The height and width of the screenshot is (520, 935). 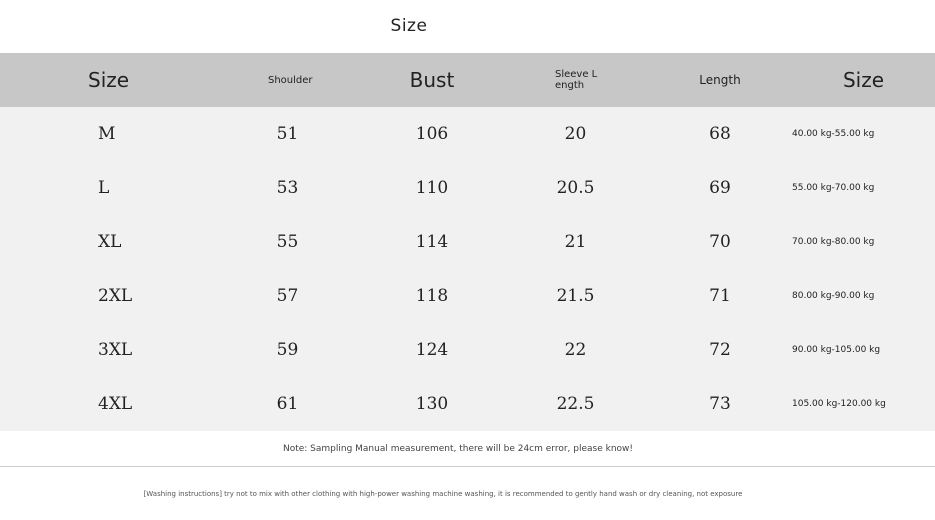 I want to click on cell-length: 71, so click(x=720, y=296).